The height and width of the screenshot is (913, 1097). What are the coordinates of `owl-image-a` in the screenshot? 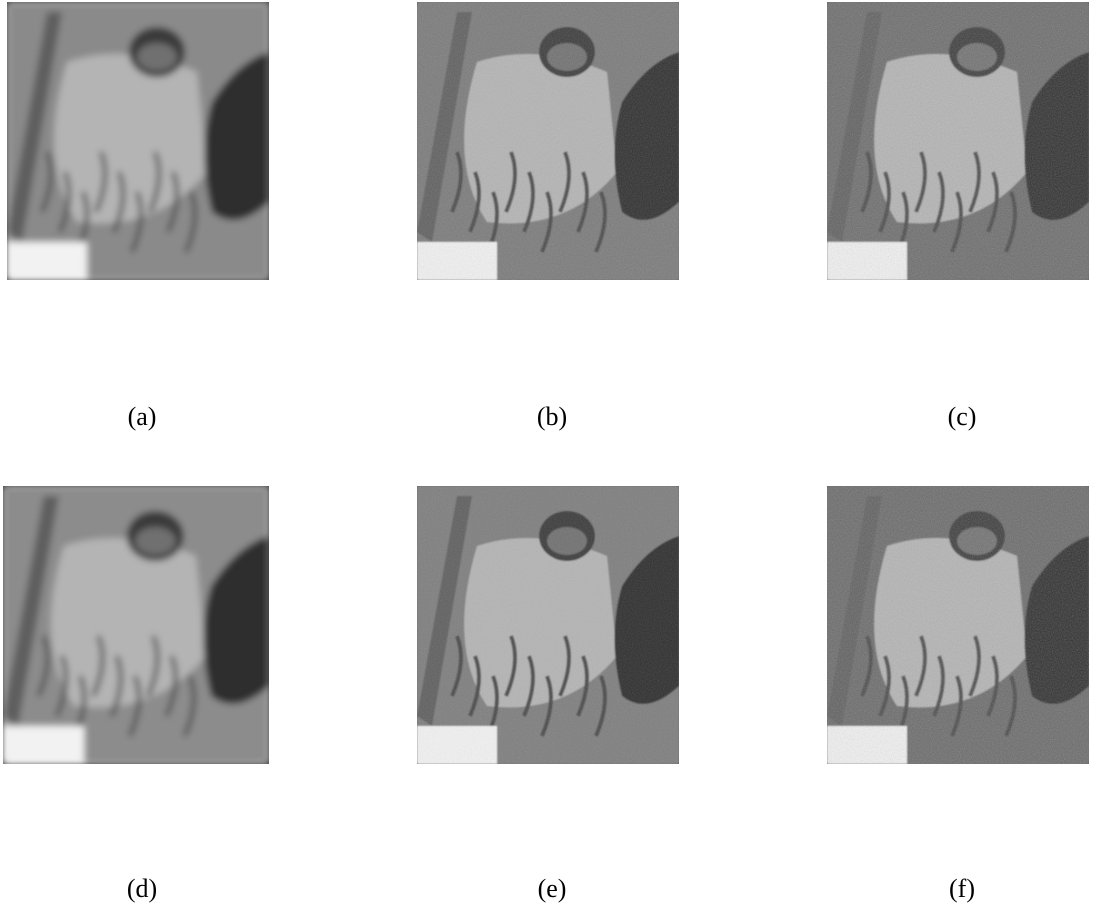 It's located at (138, 141).